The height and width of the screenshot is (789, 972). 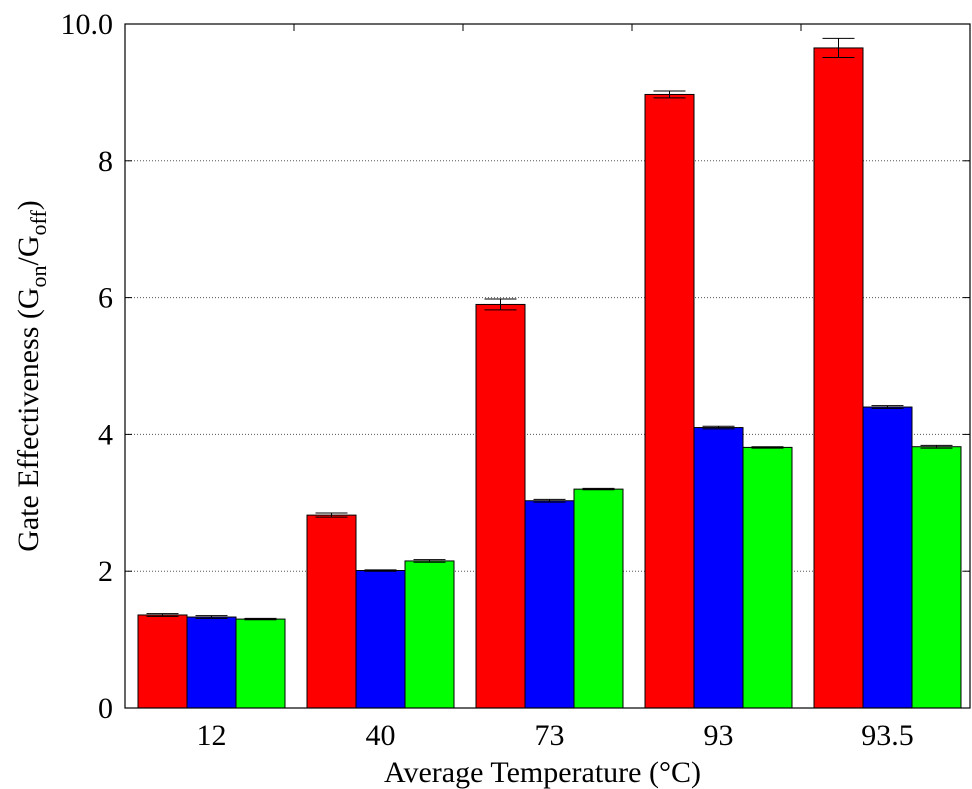 What do you see at coordinates (38, 276) in the screenshot?
I see `y-axis-label-sub-on: on` at bounding box center [38, 276].